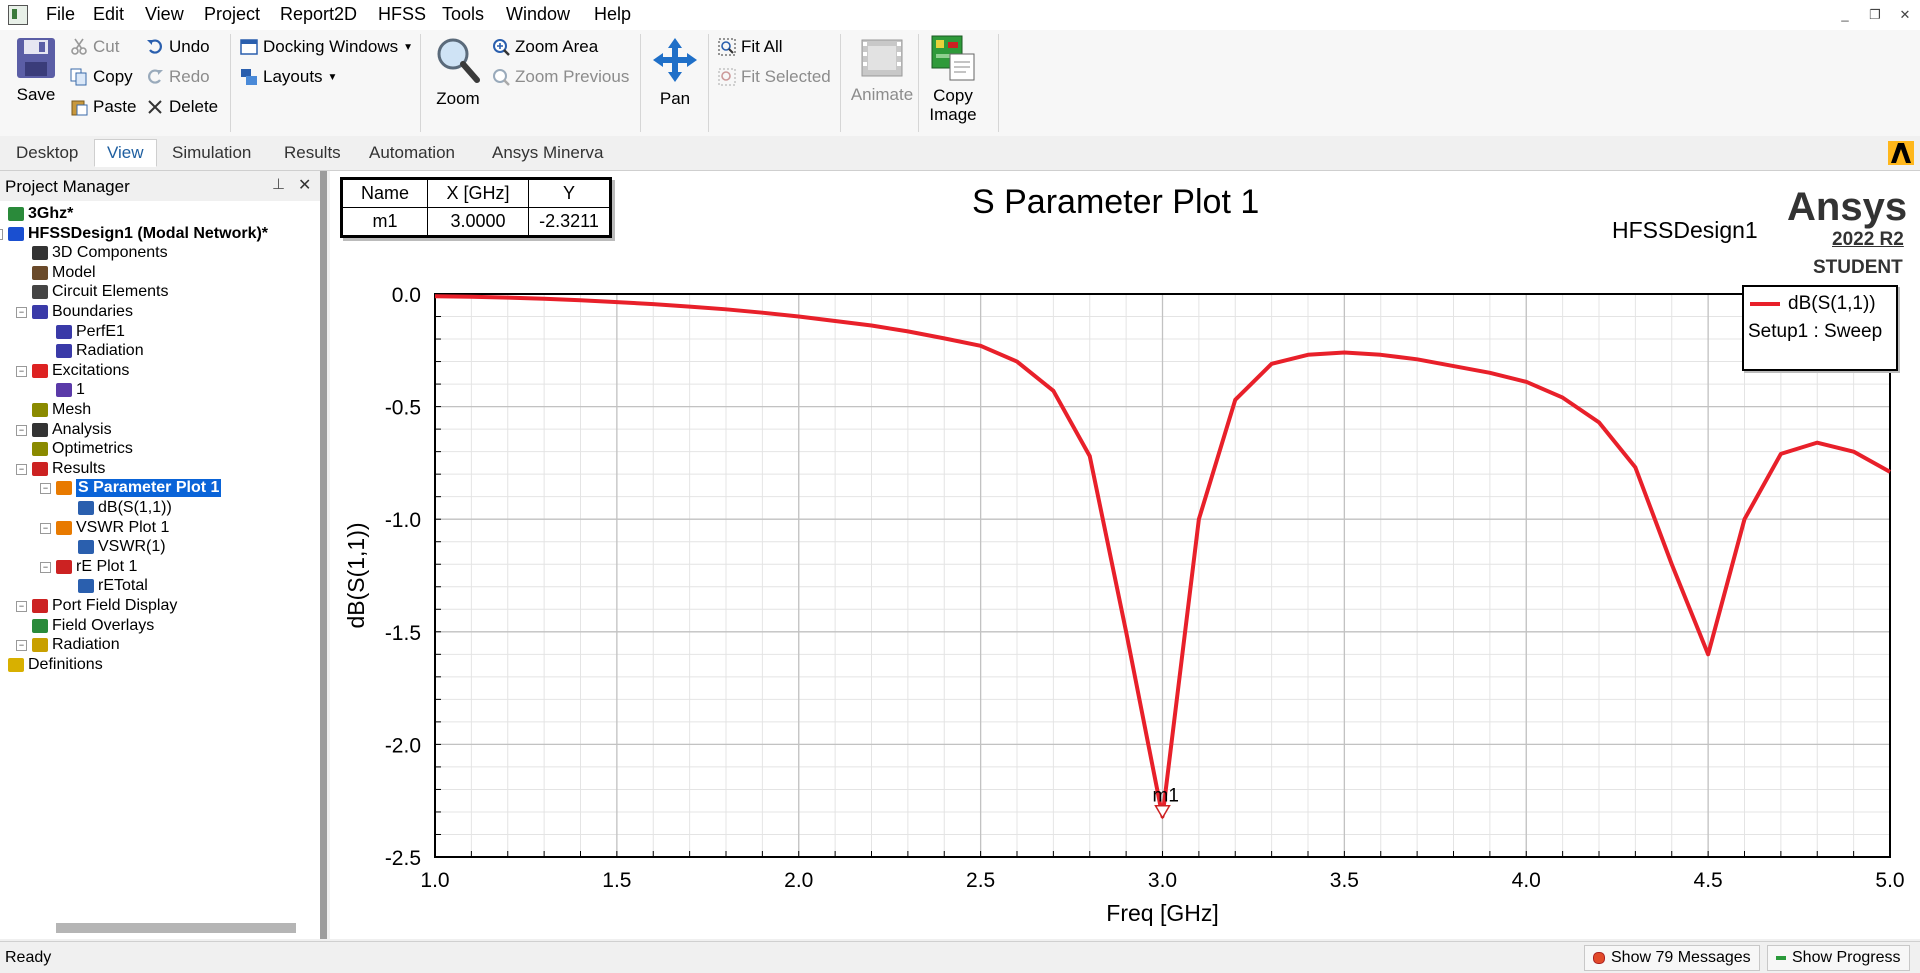  Describe the element at coordinates (385, 221) in the screenshot. I see `marker-cell-name: m1` at that location.